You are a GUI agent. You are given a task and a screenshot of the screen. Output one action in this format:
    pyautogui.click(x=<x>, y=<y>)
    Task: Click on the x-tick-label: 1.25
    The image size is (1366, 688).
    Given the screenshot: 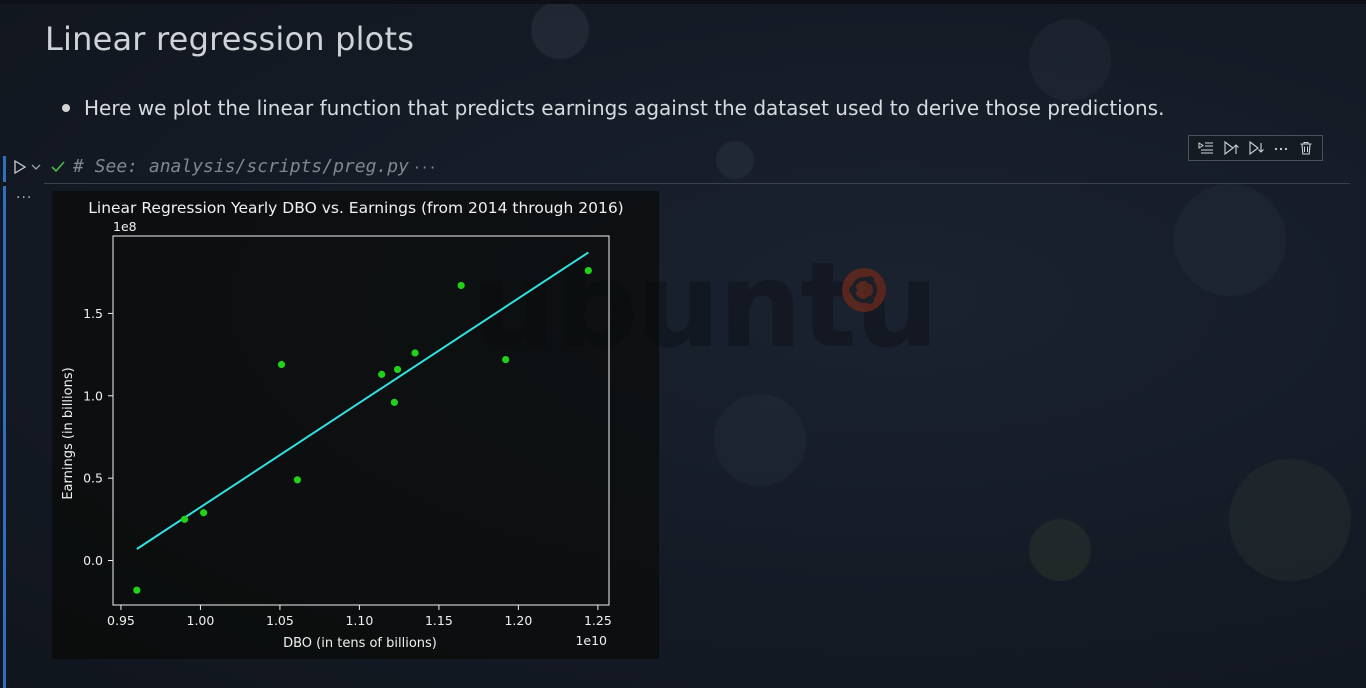 What is the action you would take?
    pyautogui.click(x=598, y=620)
    